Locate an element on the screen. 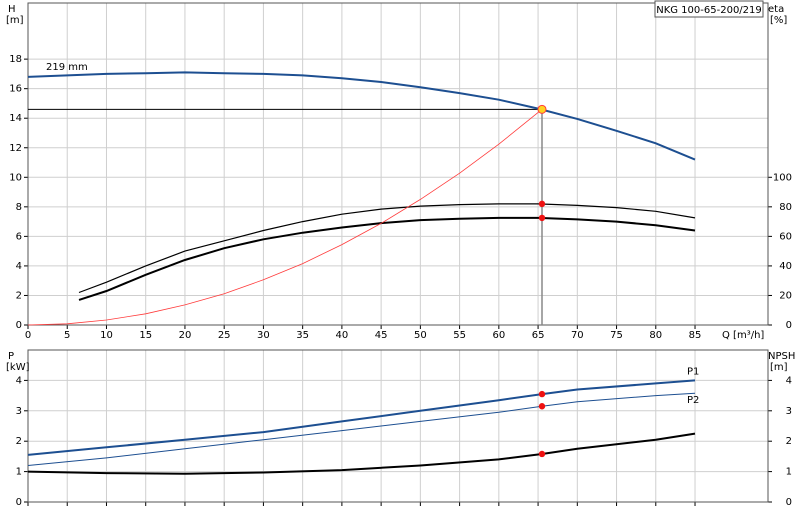  y2-tick-label: 40 is located at coordinates (785, 266).